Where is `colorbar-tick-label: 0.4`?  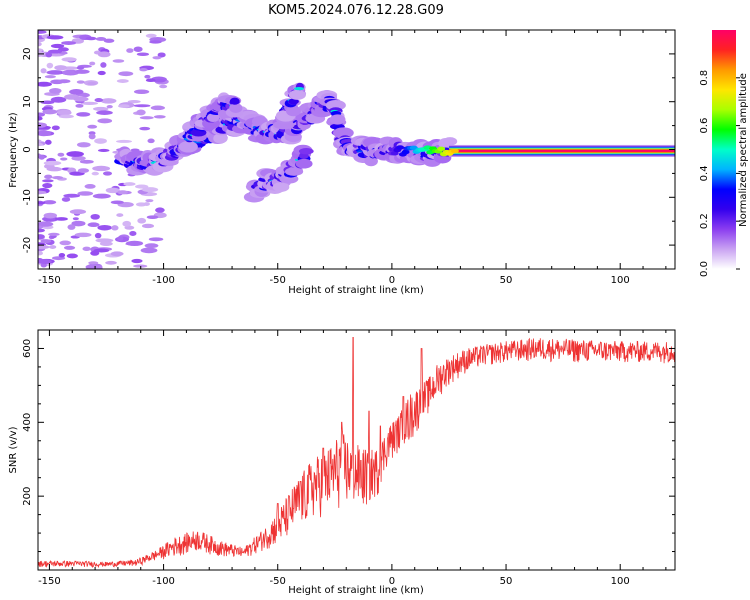
colorbar-tick-label: 0.4 is located at coordinates (704, 173).